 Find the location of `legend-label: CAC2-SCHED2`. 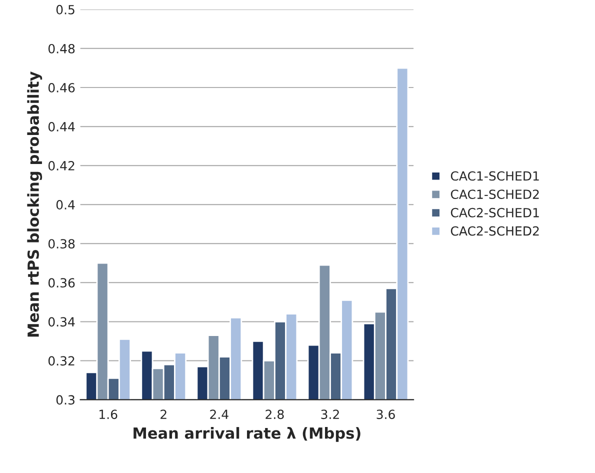

legend-label: CAC2-SCHED2 is located at coordinates (494, 231).